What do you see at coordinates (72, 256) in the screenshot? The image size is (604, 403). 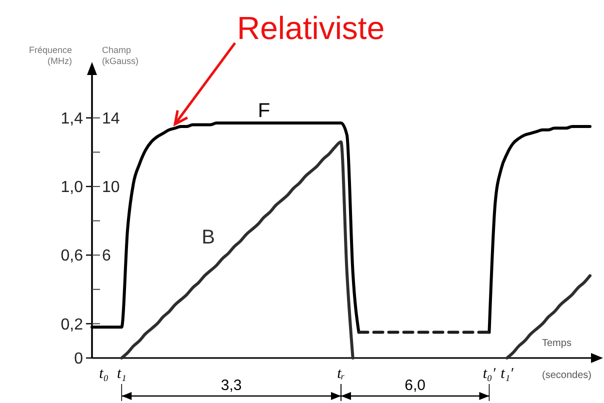 I see `y-tick-label: 0,6` at bounding box center [72, 256].